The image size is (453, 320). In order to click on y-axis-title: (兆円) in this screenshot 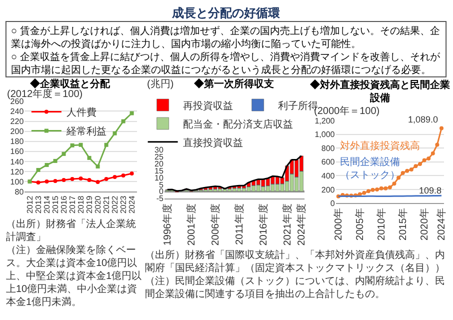, I will do `click(160, 84)`.